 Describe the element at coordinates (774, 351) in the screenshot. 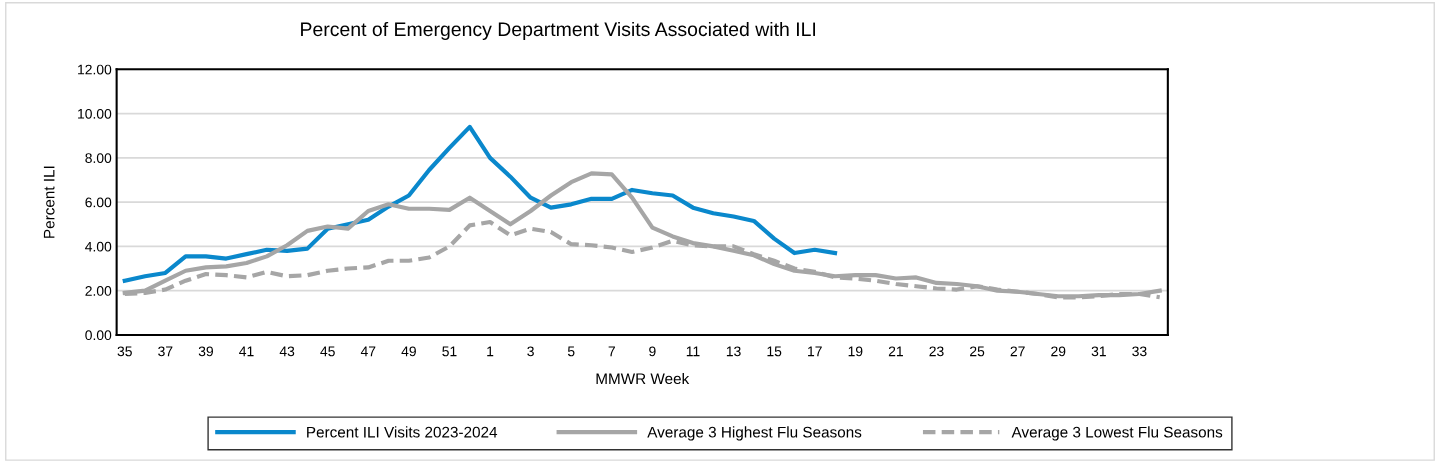

I see `x-tick-label: 15` at that location.